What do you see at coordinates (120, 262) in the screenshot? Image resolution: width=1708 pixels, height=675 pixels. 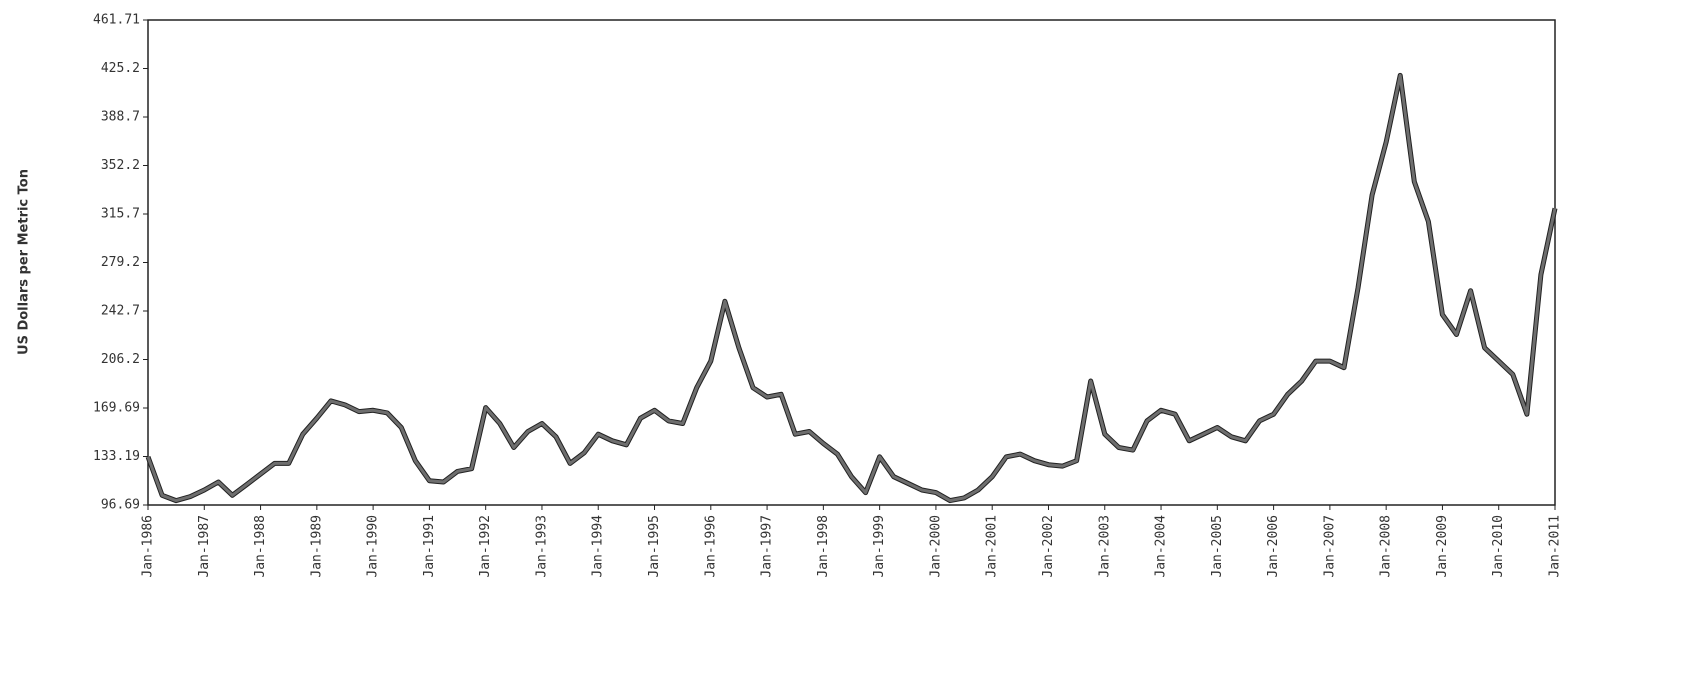 I see `y-tick-label: 279.2` at bounding box center [120, 262].